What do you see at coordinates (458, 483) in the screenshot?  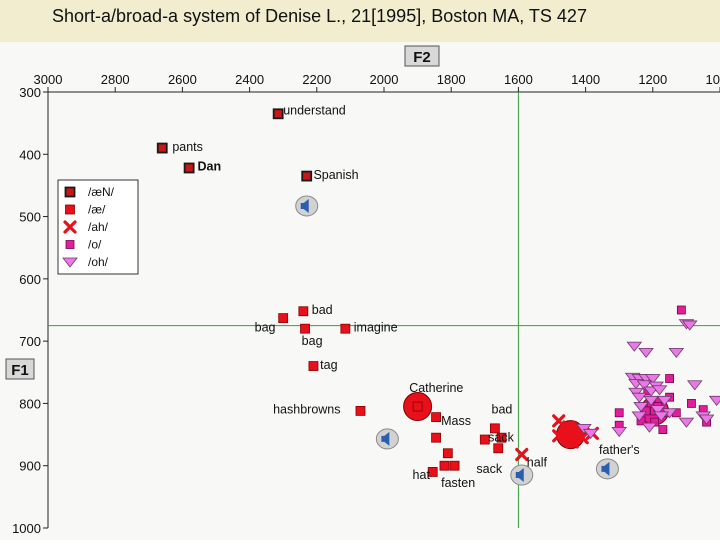 I see `word-label: fasten` at bounding box center [458, 483].